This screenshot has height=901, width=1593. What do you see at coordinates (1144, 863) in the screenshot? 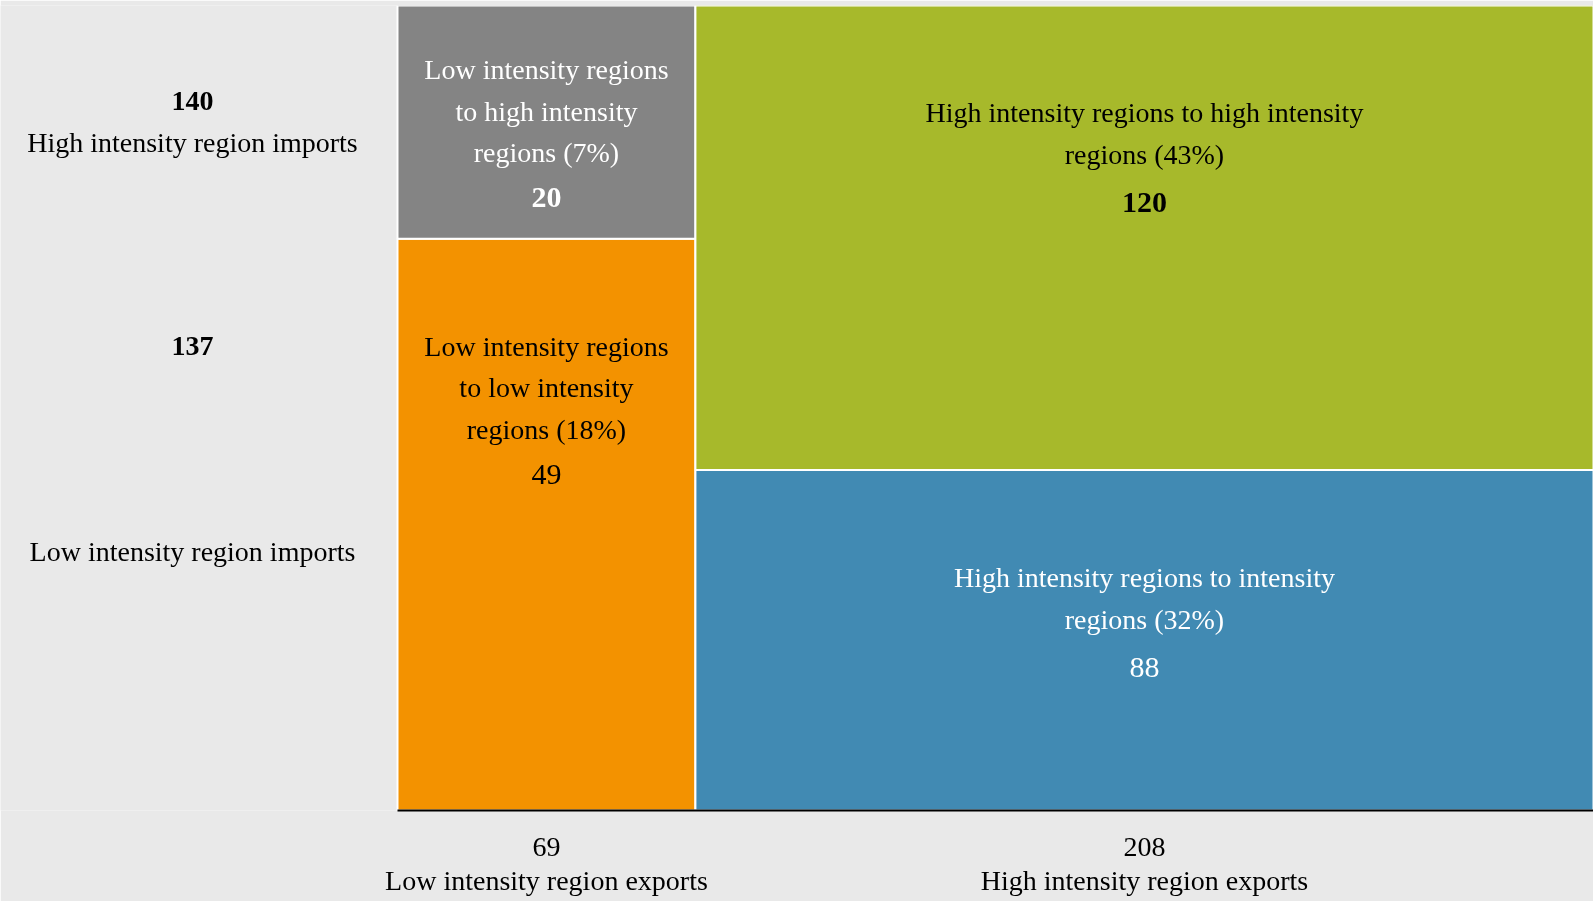
I see `category-label: 208 High intensity region exports` at bounding box center [1144, 863].